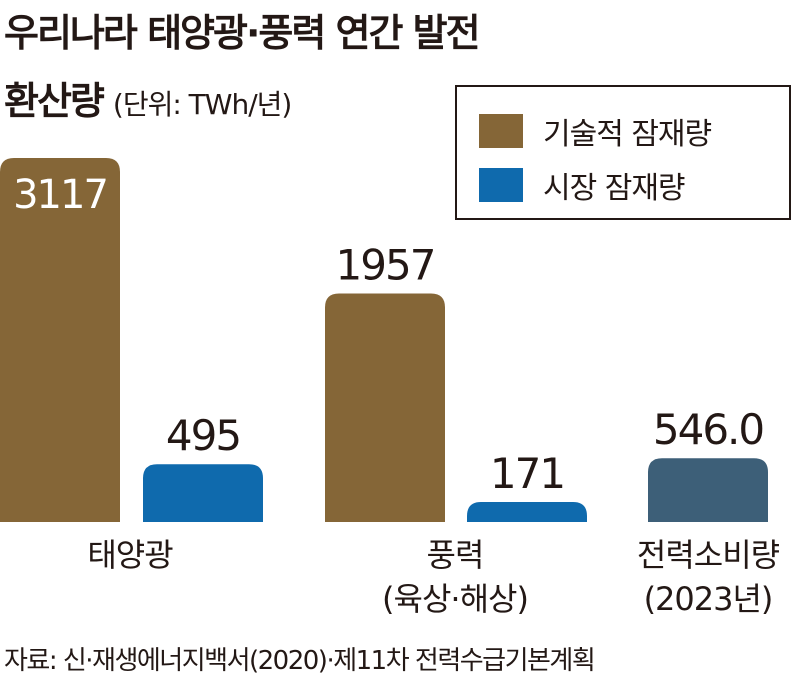 This screenshot has height=686, width=800. What do you see at coordinates (527, 473) in the screenshot?
I see `data-label: 171` at bounding box center [527, 473].